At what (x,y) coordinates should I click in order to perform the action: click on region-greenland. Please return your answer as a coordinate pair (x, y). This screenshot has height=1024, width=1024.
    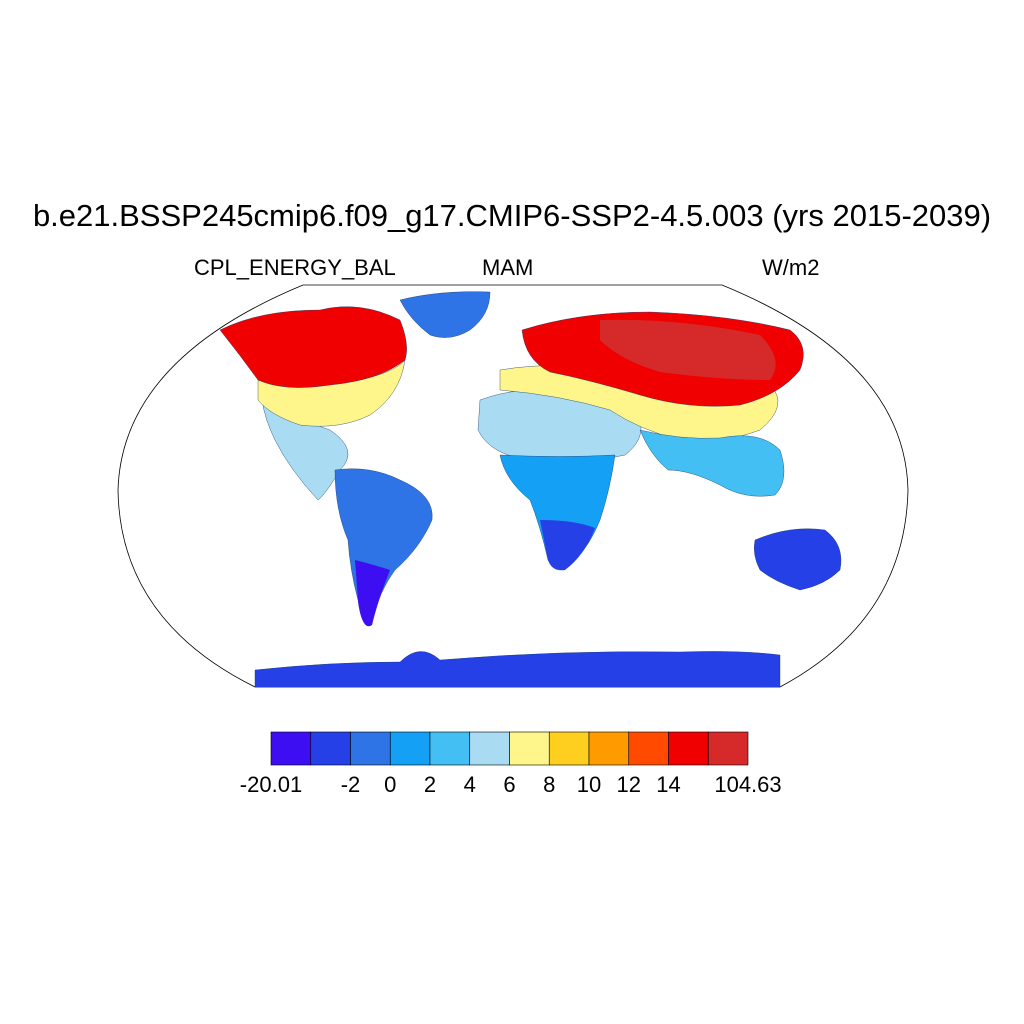
    Looking at the image, I should click on (445, 314).